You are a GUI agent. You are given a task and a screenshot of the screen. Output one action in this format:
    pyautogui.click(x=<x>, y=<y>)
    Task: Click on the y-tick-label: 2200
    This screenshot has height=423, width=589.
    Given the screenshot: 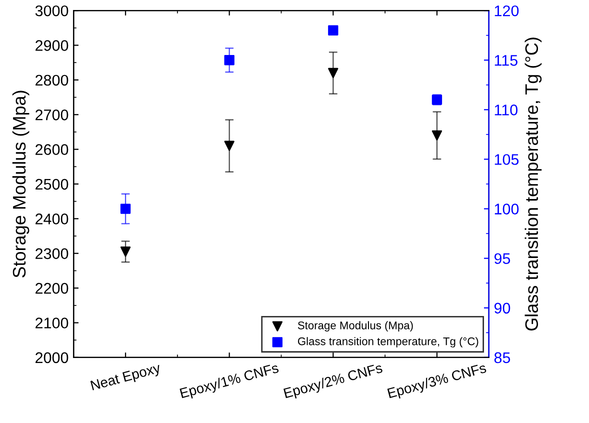 What is the action you would take?
    pyautogui.click(x=52, y=288)
    